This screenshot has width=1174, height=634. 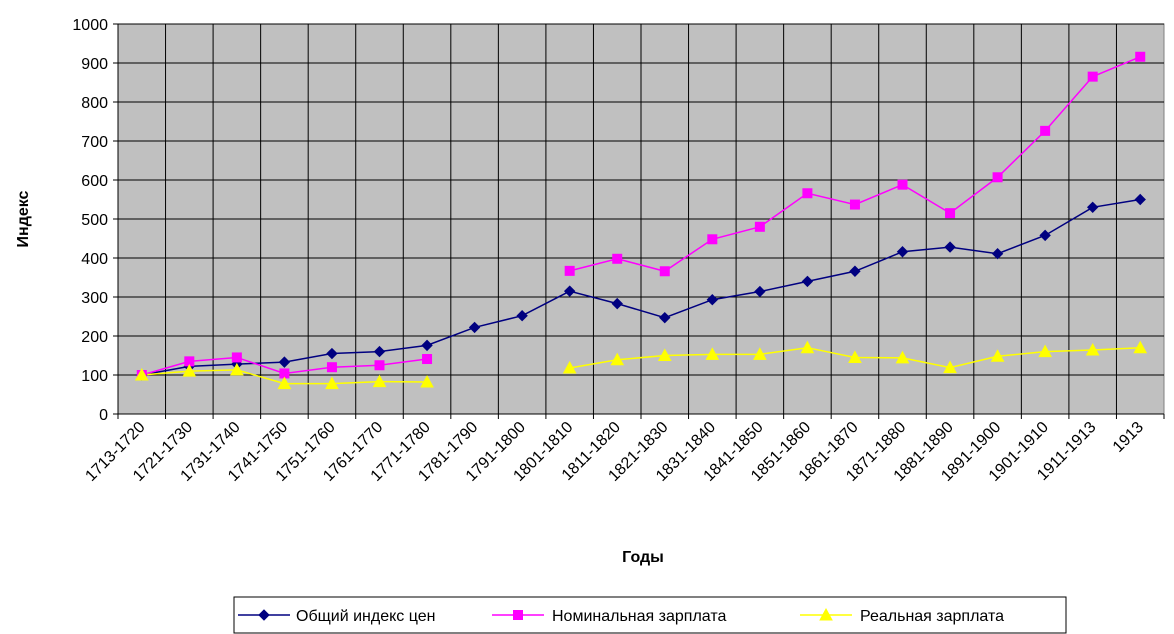 What do you see at coordinates (90, 25) in the screenshot?
I see `y-tick-label: 1000` at bounding box center [90, 25].